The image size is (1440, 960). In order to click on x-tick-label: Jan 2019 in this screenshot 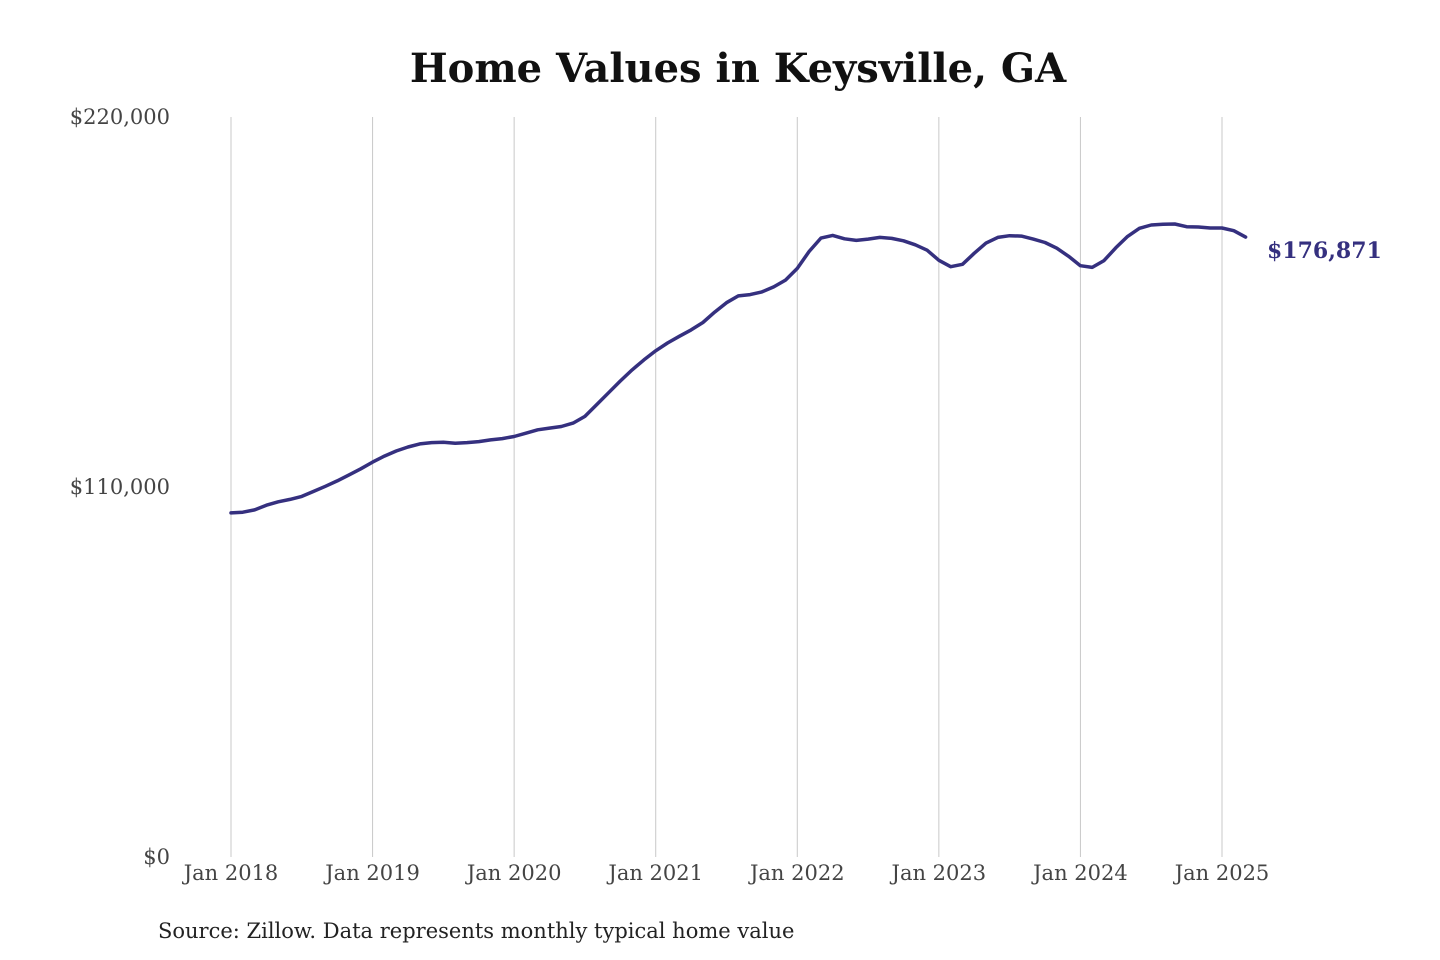, I will do `click(371, 873)`.